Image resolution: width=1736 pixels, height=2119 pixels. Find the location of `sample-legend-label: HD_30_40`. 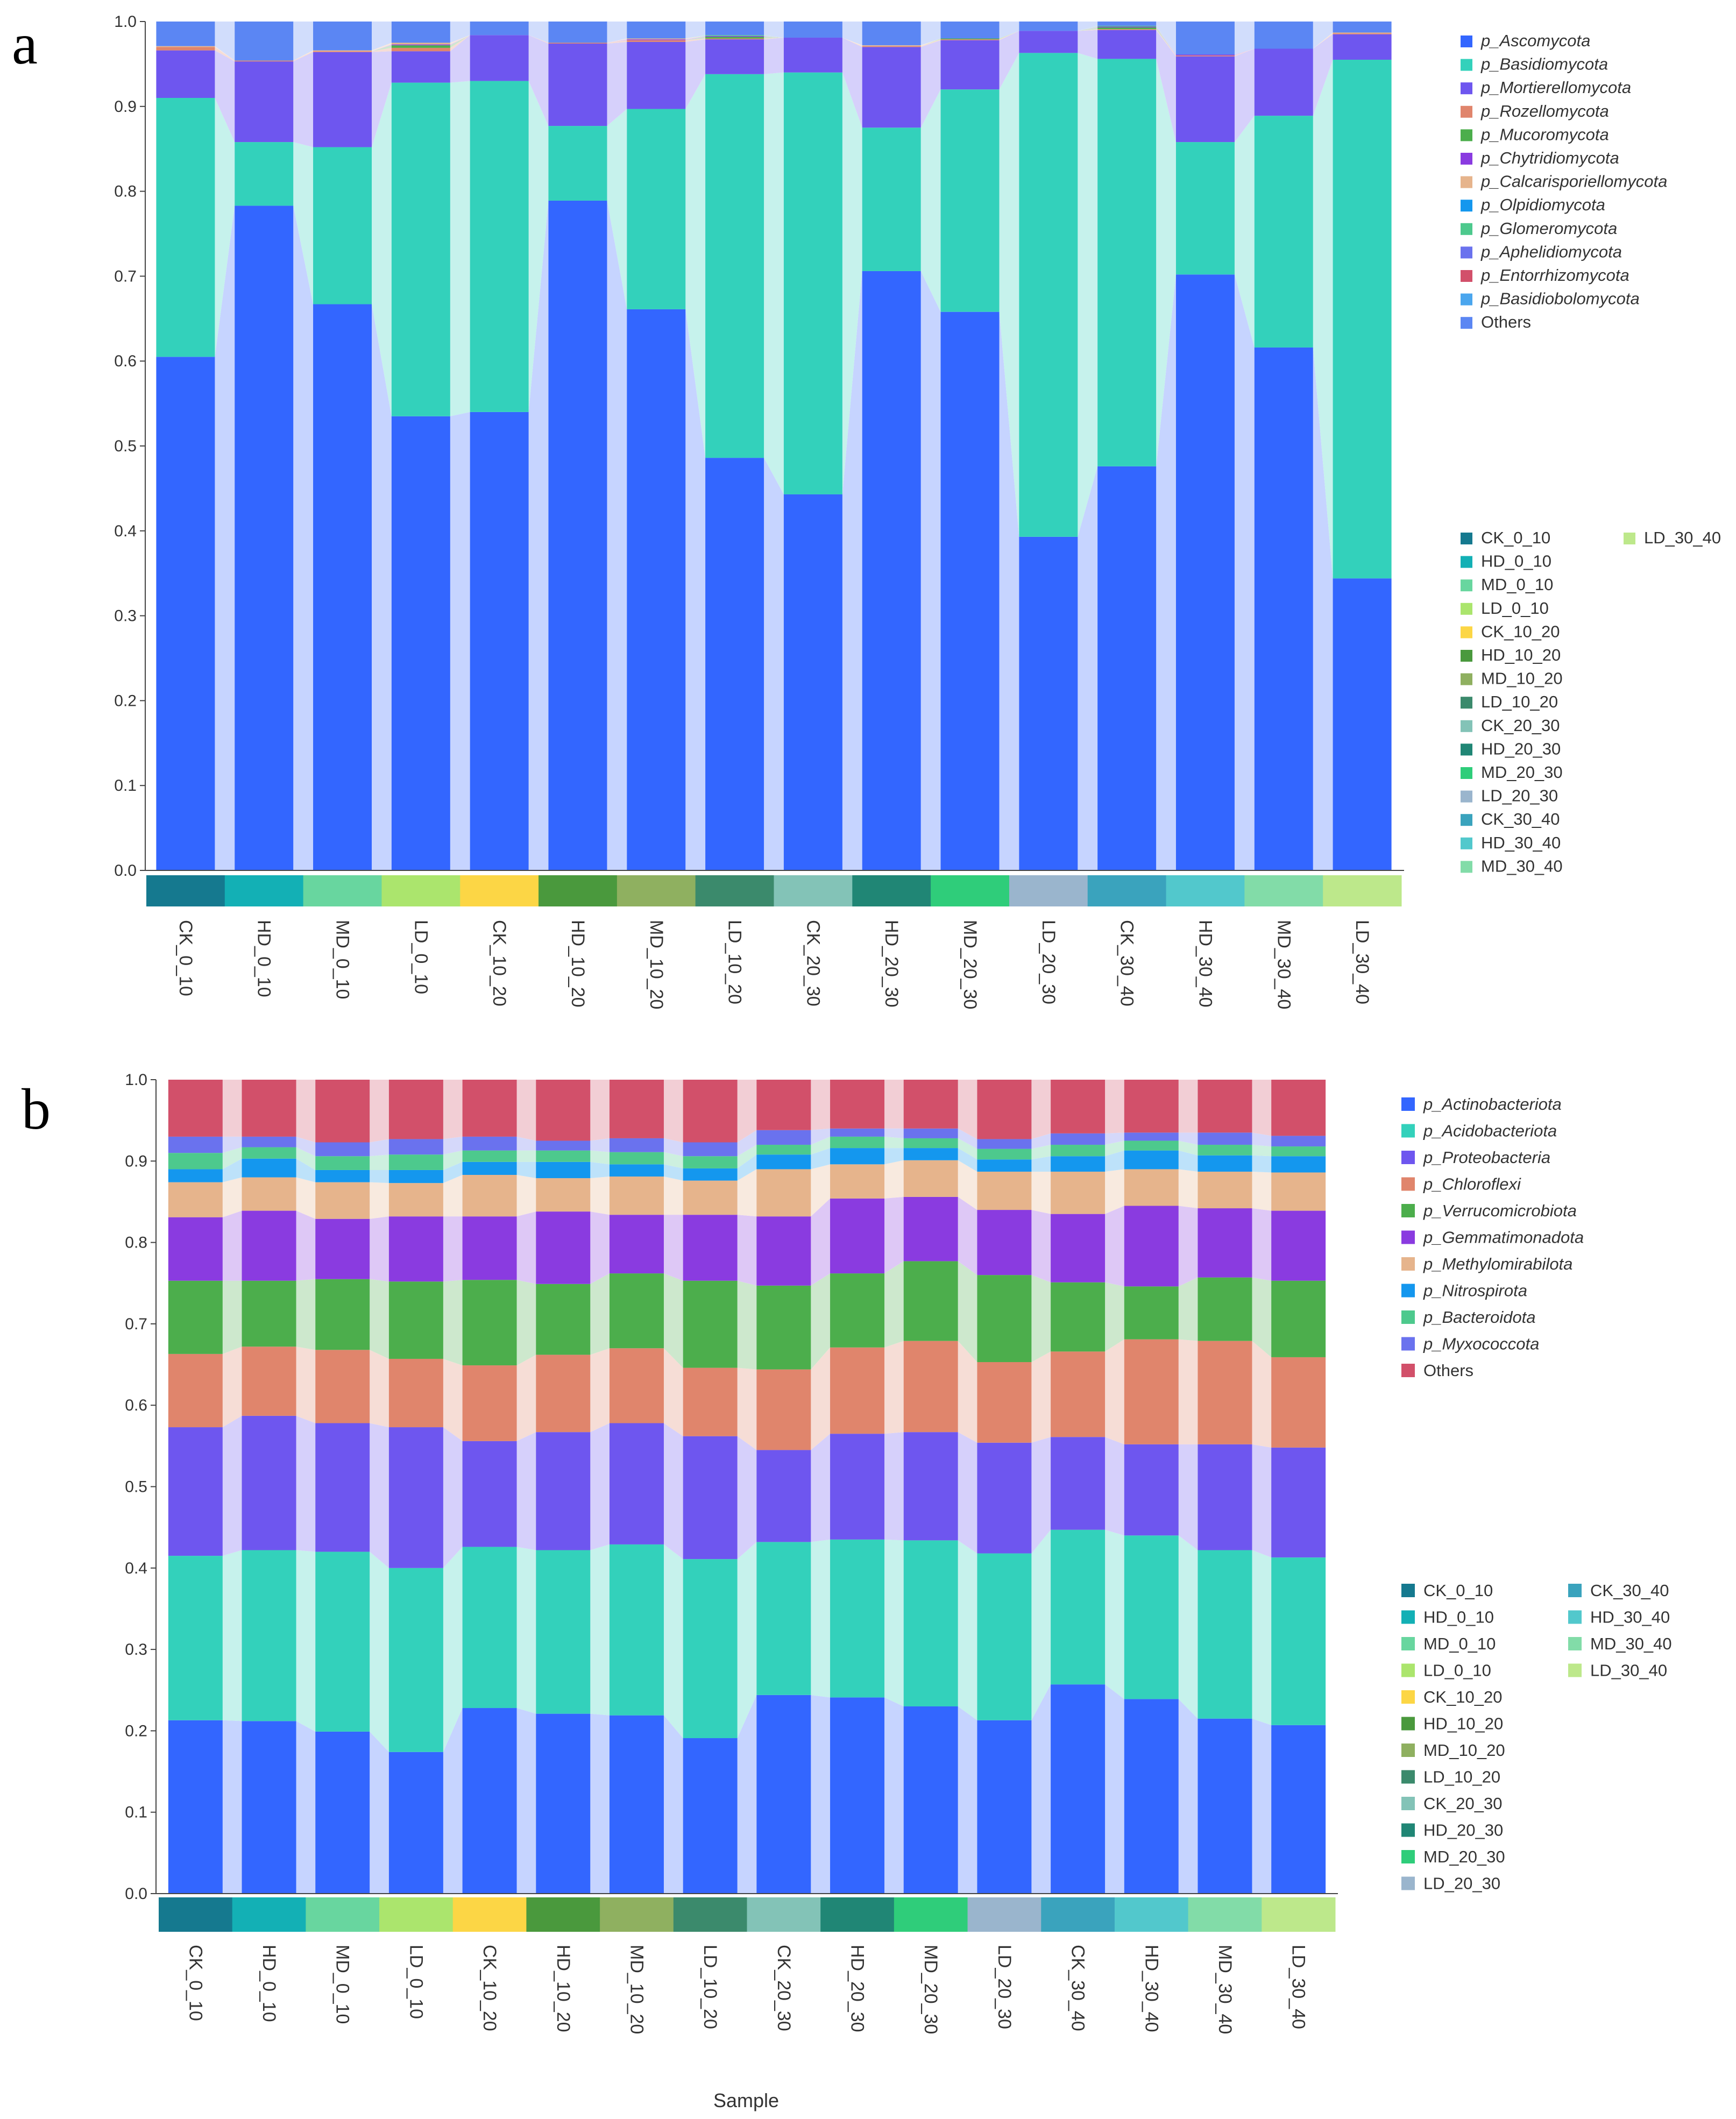

sample-legend-label: HD_30_40 is located at coordinates (1521, 842).